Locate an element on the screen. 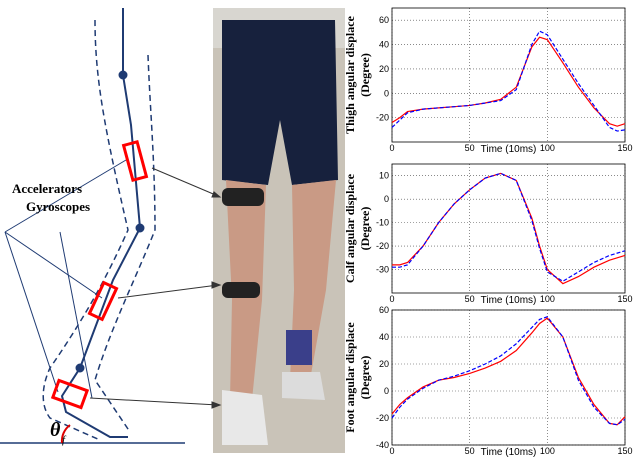 The height and width of the screenshot is (461, 640). sensors is located at coordinates (99, 274).